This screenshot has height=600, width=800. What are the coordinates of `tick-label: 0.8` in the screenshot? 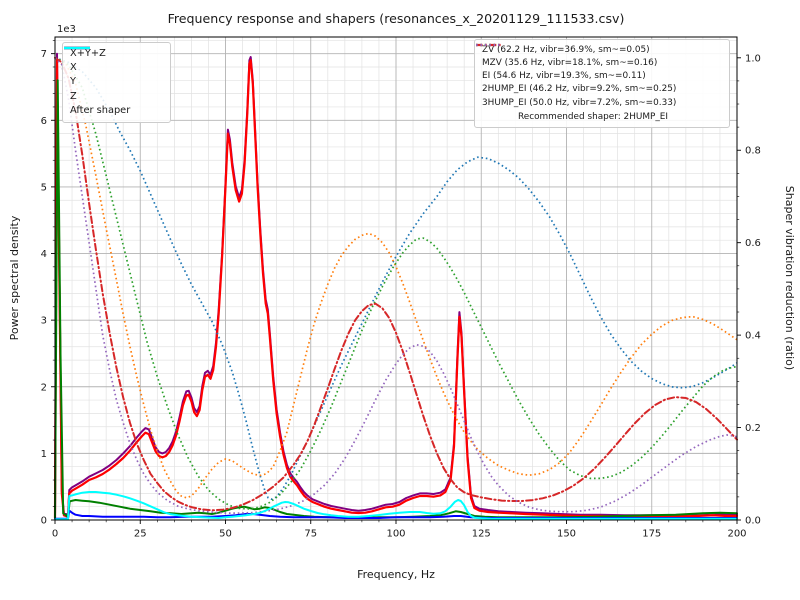 It's located at (753, 151).